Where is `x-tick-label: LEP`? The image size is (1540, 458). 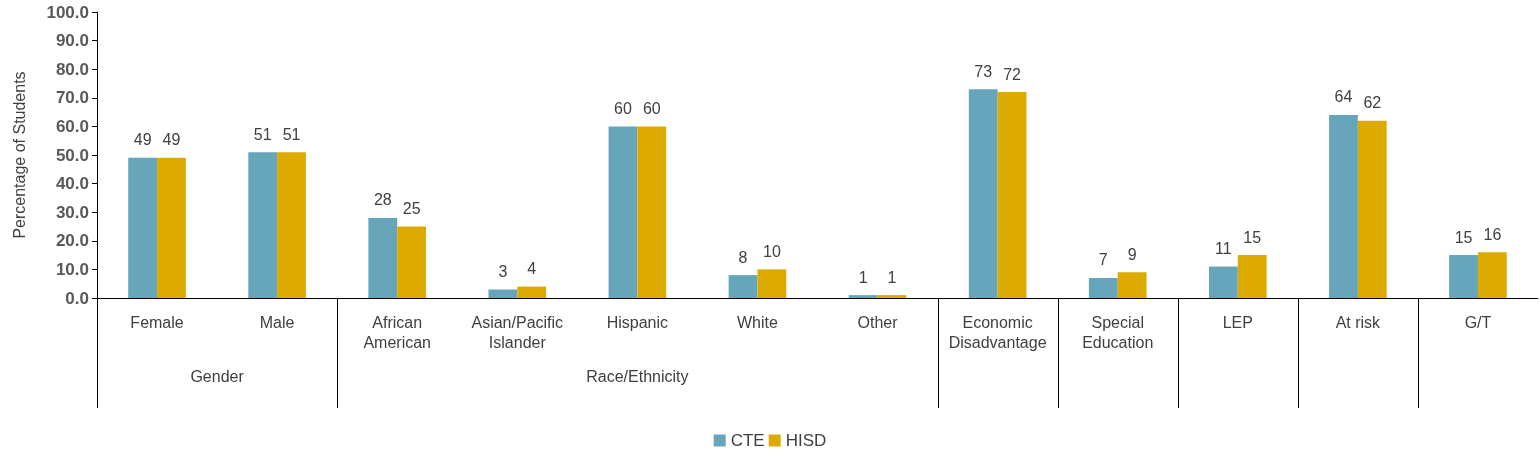
x-tick-label: LEP is located at coordinates (1237, 322).